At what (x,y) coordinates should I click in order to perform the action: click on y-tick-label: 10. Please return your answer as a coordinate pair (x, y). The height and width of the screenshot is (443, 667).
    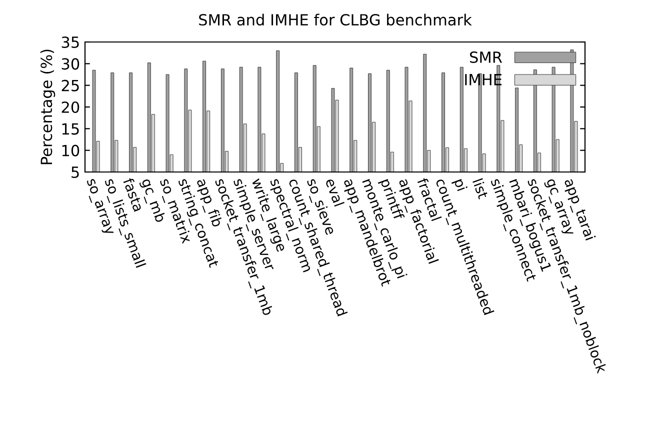
    Looking at the image, I should click on (71, 150).